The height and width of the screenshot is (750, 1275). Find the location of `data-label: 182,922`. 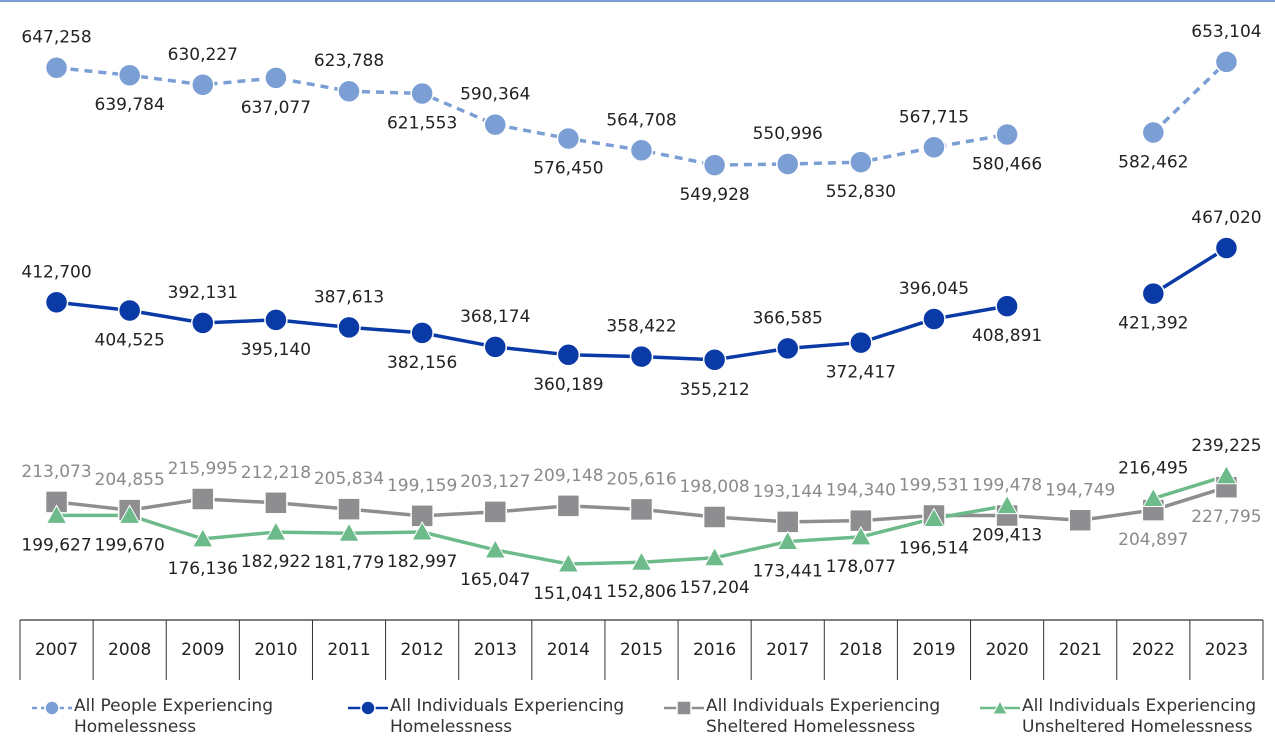

data-label: 182,922 is located at coordinates (276, 562).